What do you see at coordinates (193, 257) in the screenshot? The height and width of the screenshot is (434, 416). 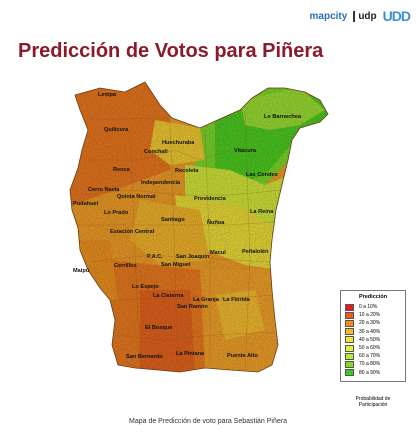 I see `commune-label-san-joaquin: San Joaquín` at bounding box center [193, 257].